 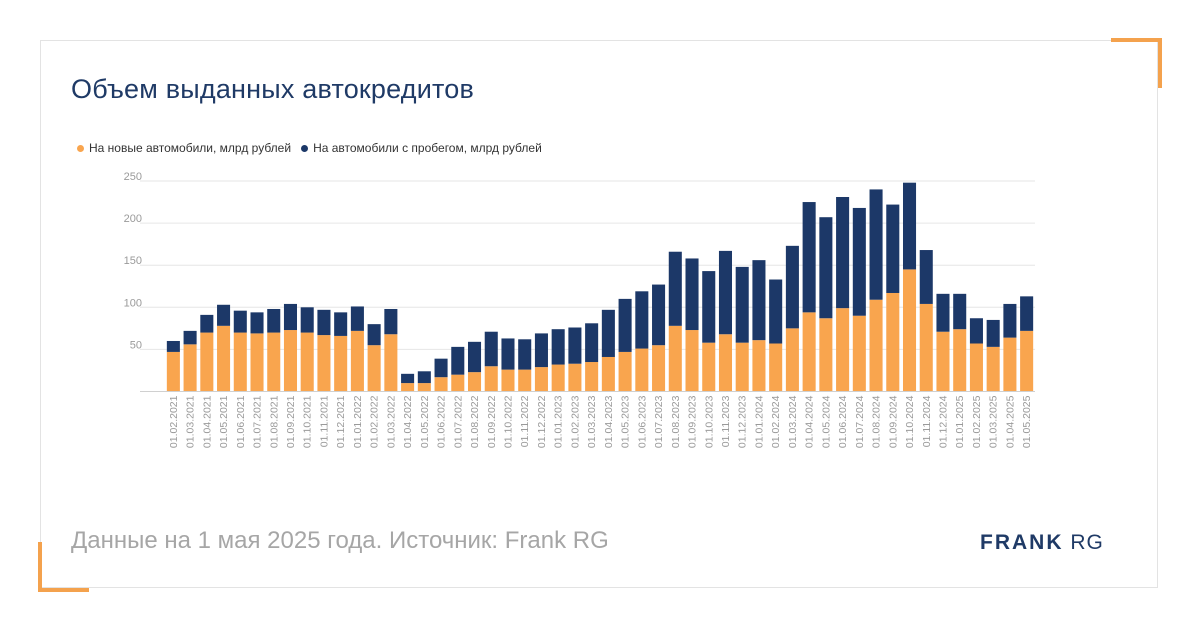 I want to click on x-tick-label: 01.02.2025, so click(x=977, y=421).